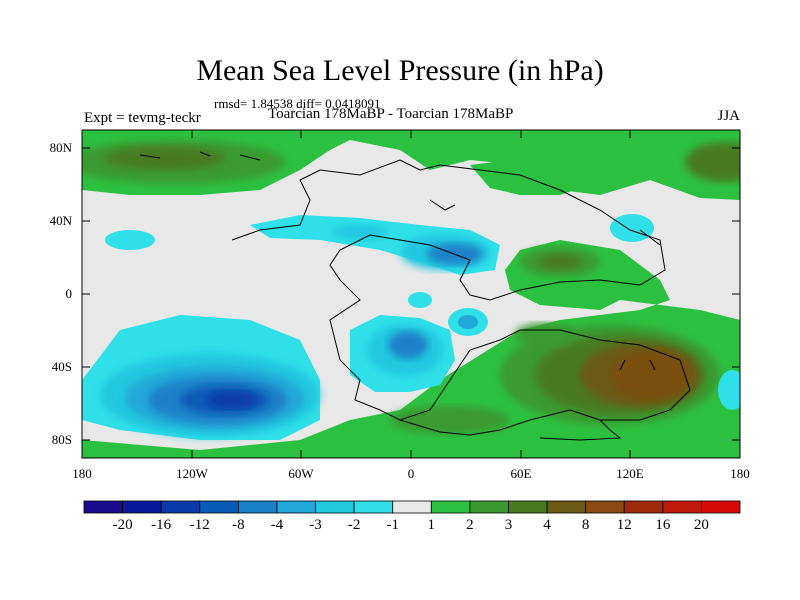 The width and height of the screenshot is (800, 600). Describe the element at coordinates (400, 70) in the screenshot. I see `chart-title: Mean Sea Level Pressure (in hPa)` at that location.